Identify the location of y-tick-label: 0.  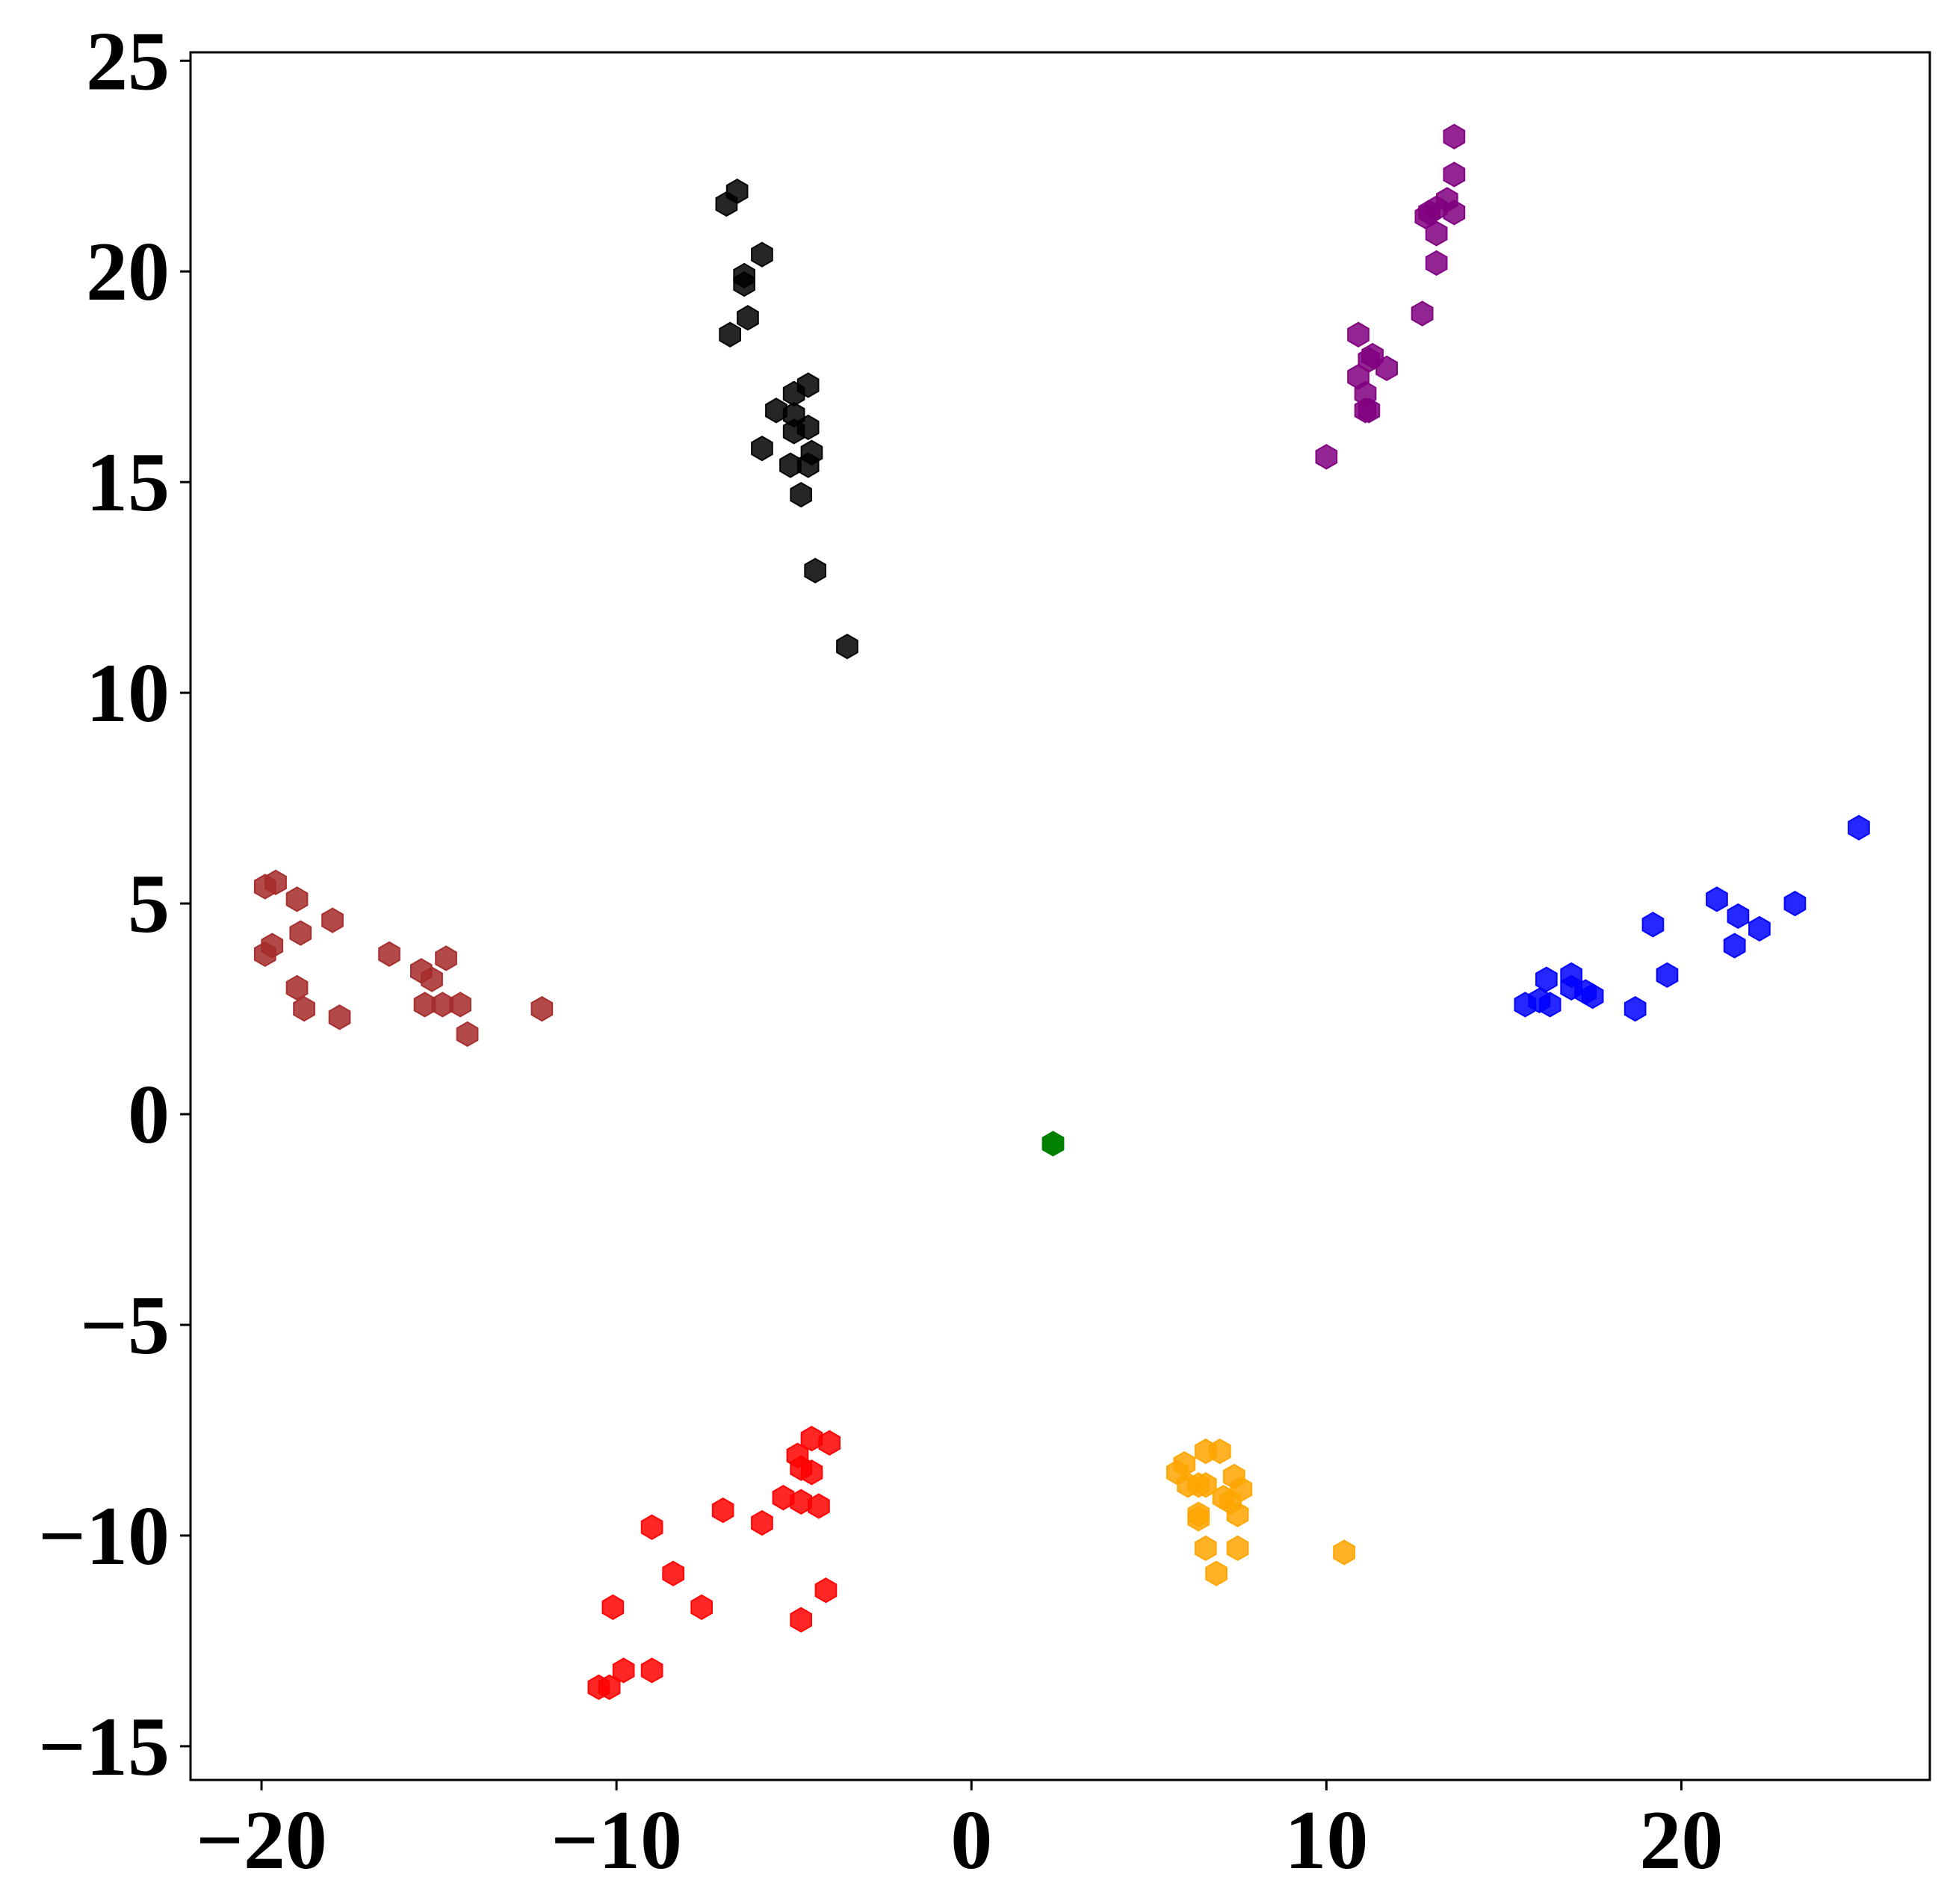
(149, 1115).